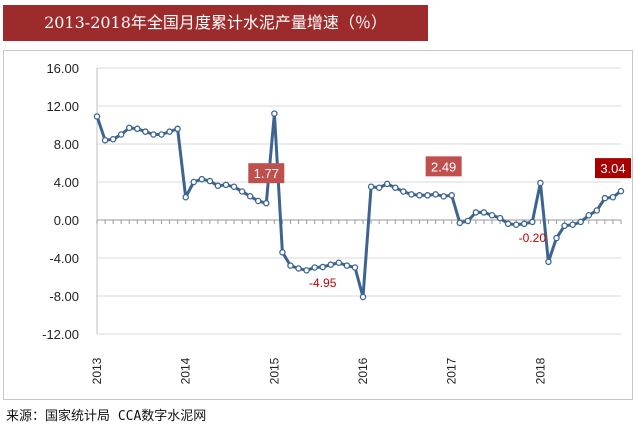 The width and height of the screenshot is (635, 433). What do you see at coordinates (66, 182) in the screenshot?
I see `y-tick-label: 4.00` at bounding box center [66, 182].